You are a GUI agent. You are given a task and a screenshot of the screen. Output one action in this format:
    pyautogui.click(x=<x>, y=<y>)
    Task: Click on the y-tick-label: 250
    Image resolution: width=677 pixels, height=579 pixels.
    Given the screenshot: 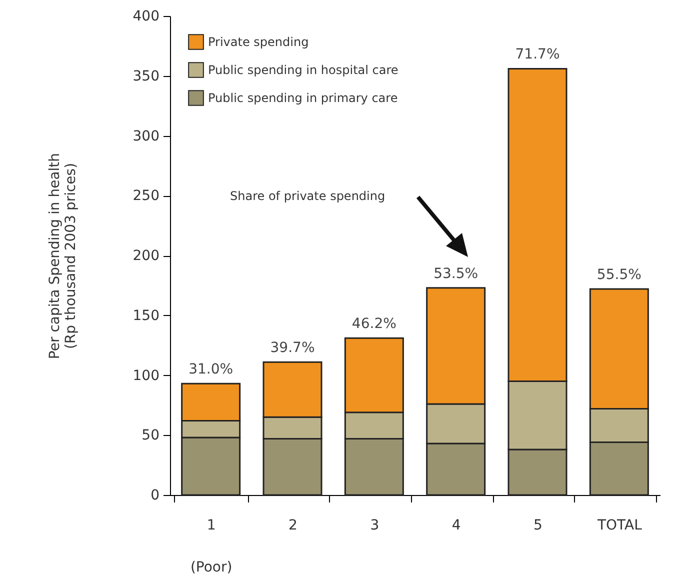 What is the action you would take?
    pyautogui.click(x=146, y=196)
    